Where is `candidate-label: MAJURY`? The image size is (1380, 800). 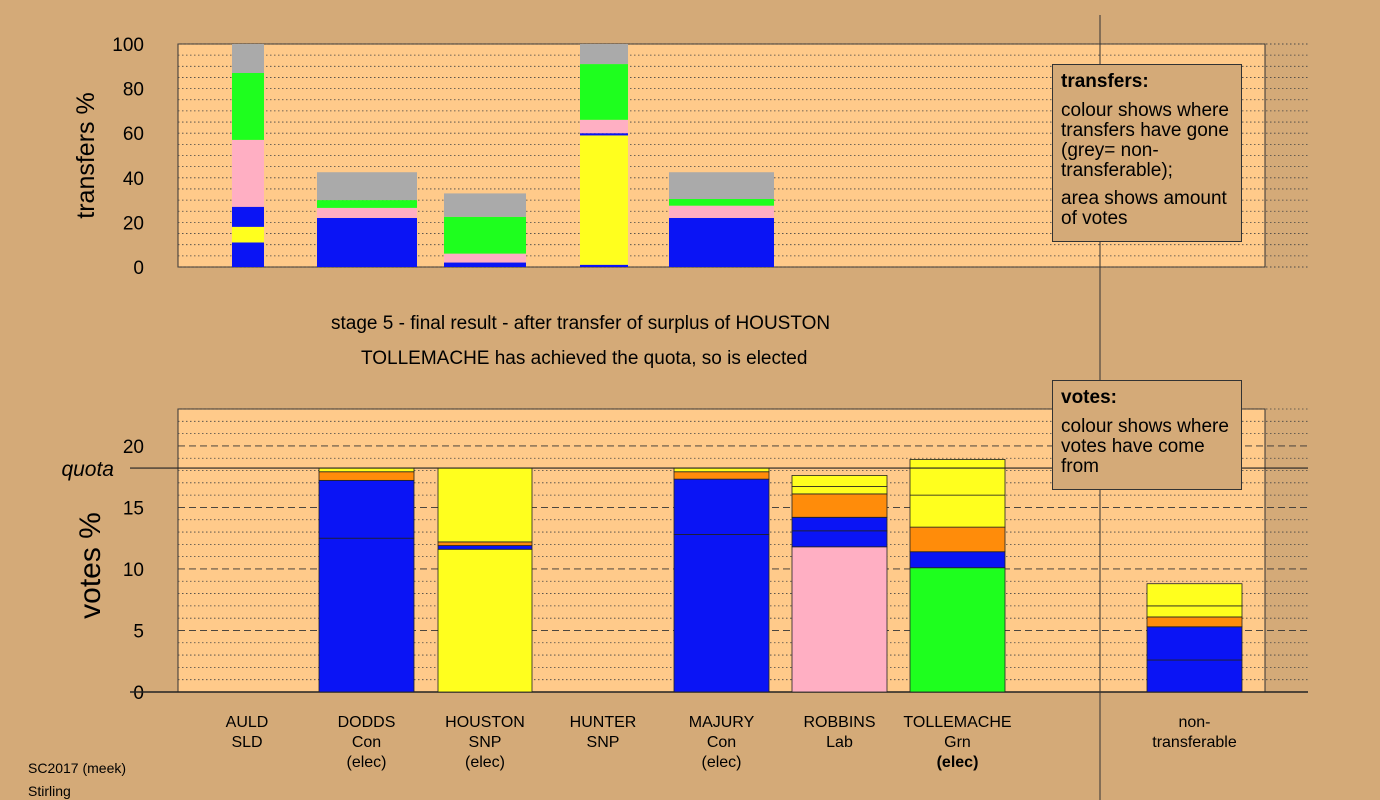
candidate-label: MAJURY is located at coordinates (722, 722).